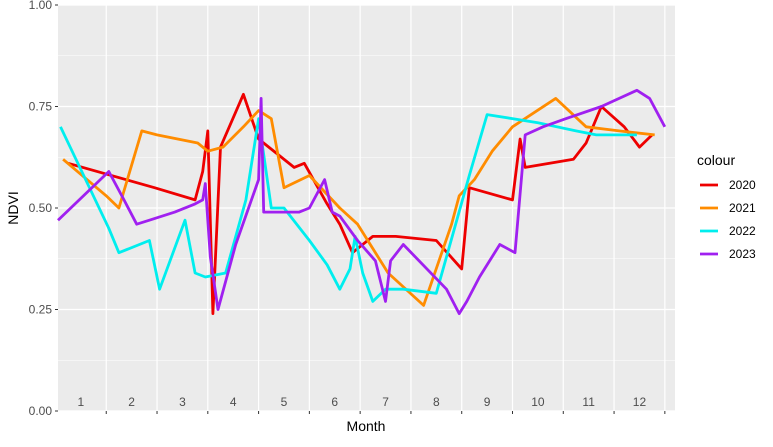  What do you see at coordinates (233, 402) in the screenshot?
I see `month-label: 4` at bounding box center [233, 402].